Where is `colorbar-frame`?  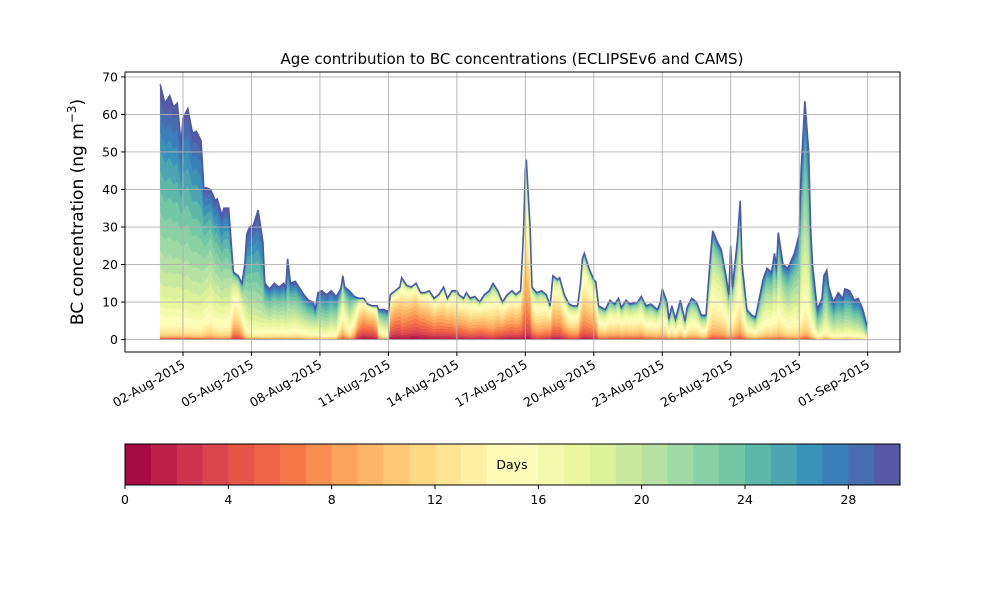
colorbar-frame is located at coordinates (512, 464).